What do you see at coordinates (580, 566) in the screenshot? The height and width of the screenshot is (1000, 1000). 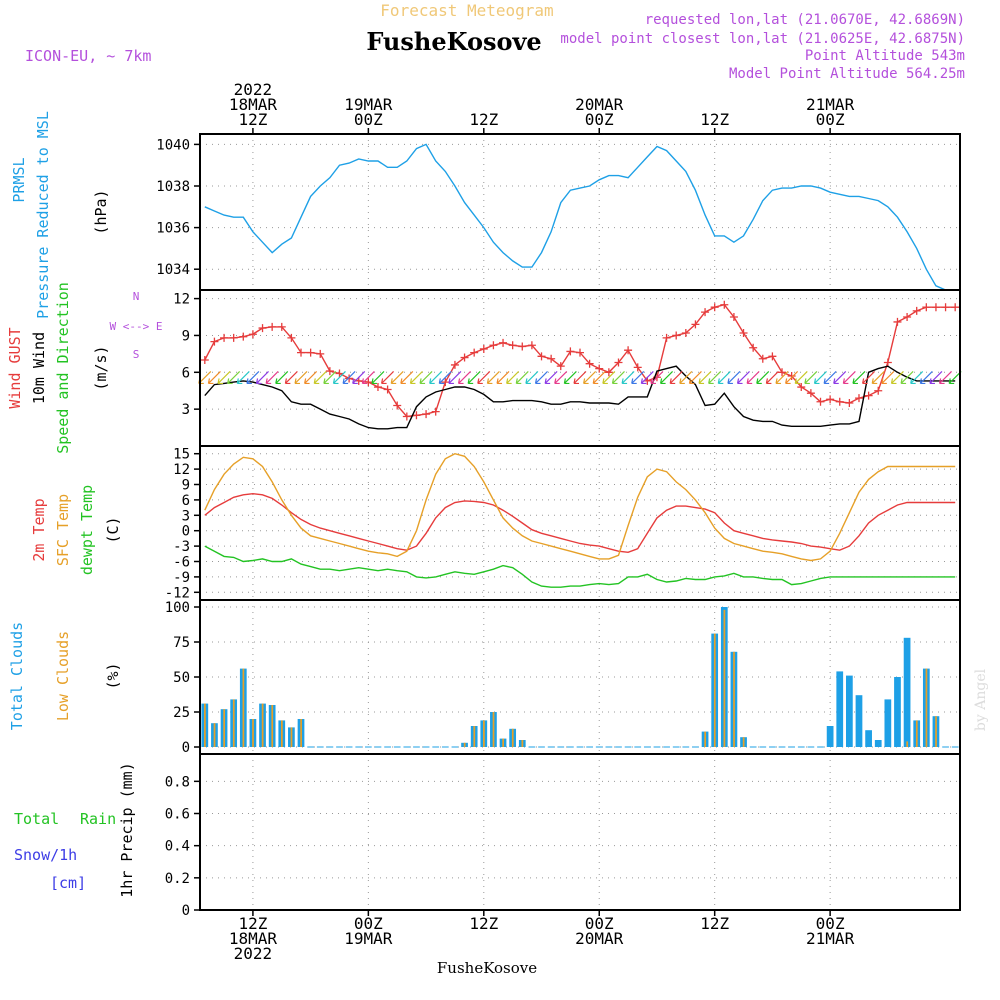 I see `series-line-dewpt-temp` at bounding box center [580, 566].